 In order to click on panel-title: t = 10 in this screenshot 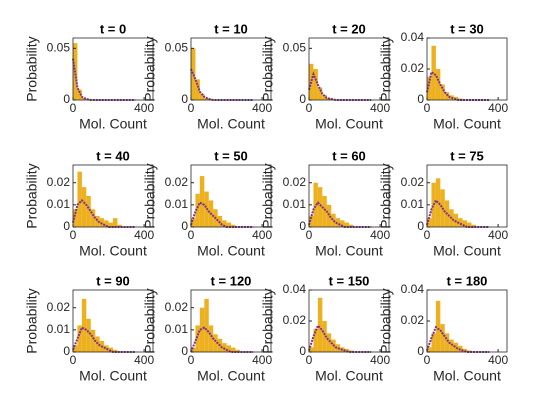, I will do `click(231, 28)`.